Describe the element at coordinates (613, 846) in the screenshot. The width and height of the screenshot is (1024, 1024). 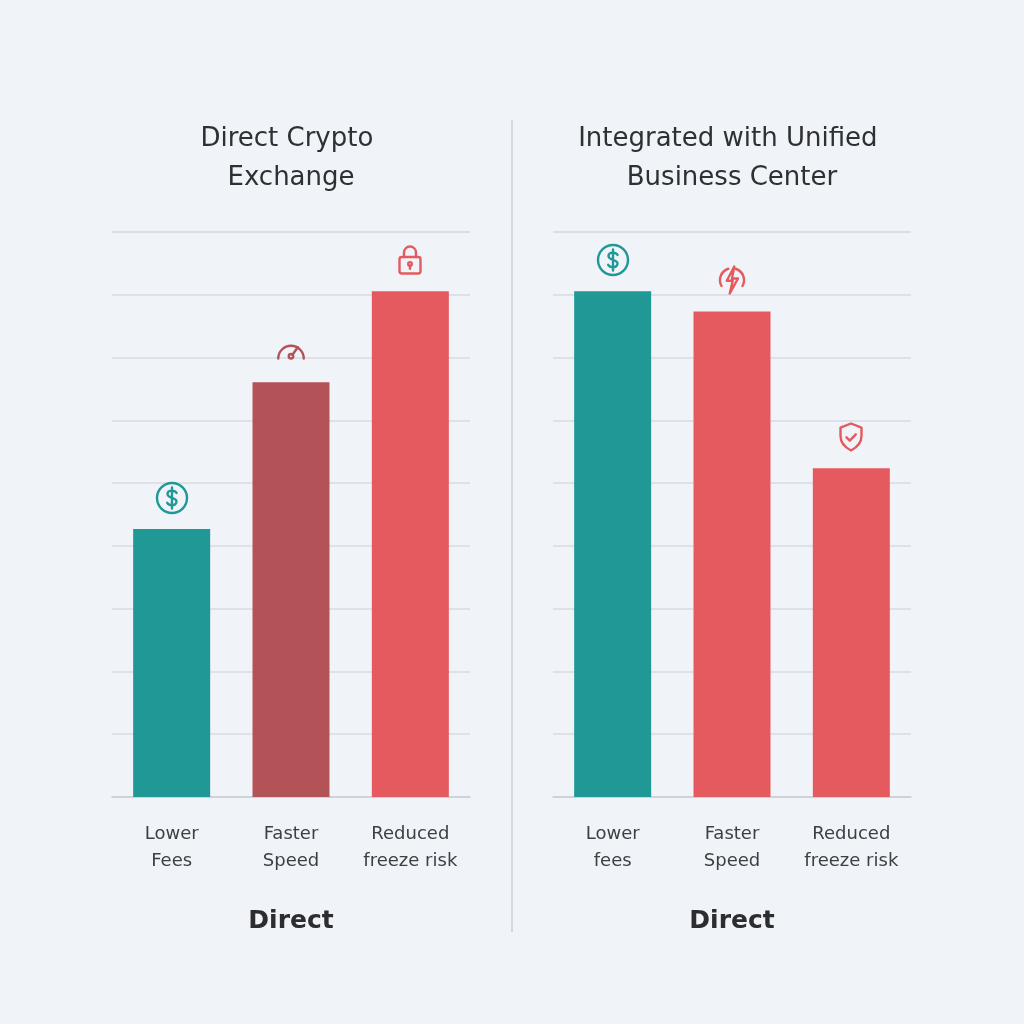
I see `x-tick-label: Lower fees` at that location.